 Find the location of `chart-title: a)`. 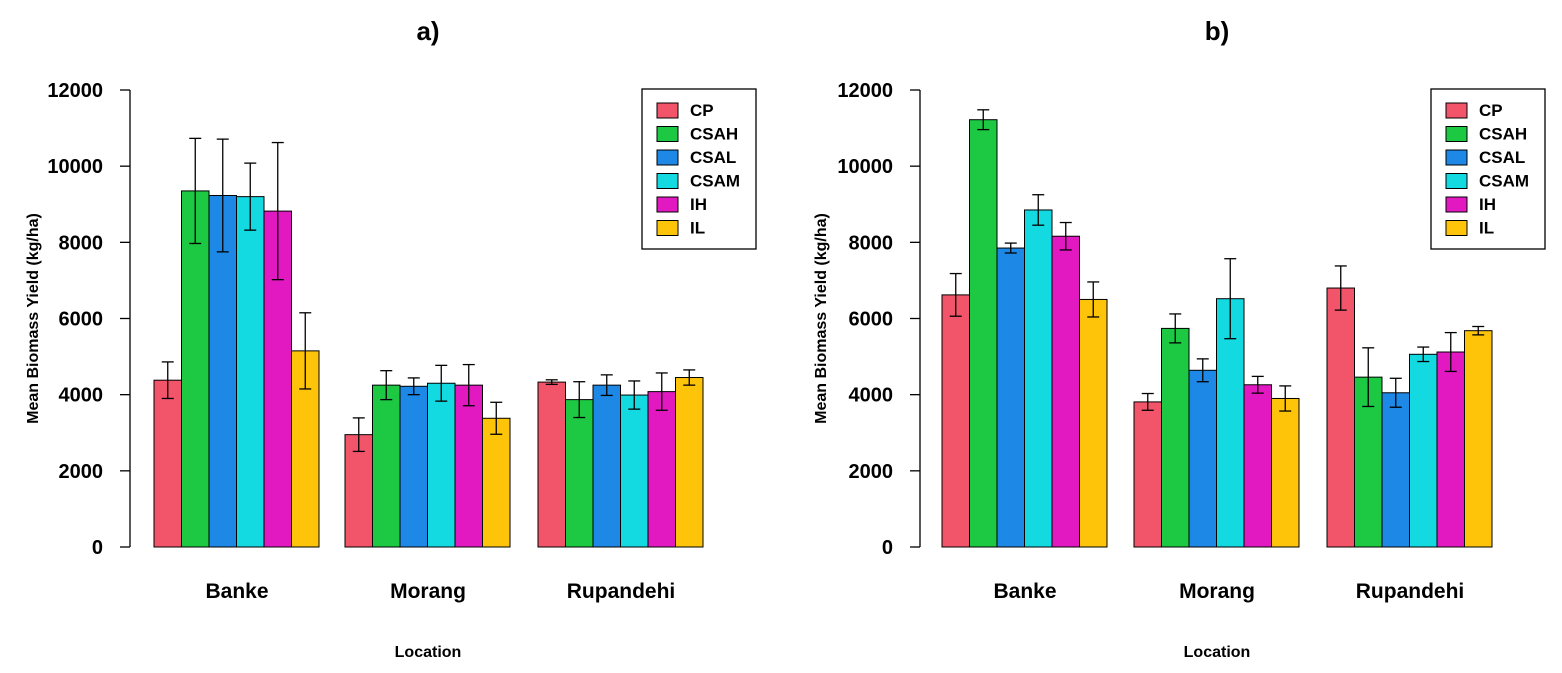

chart-title: a) is located at coordinates (427, 31).